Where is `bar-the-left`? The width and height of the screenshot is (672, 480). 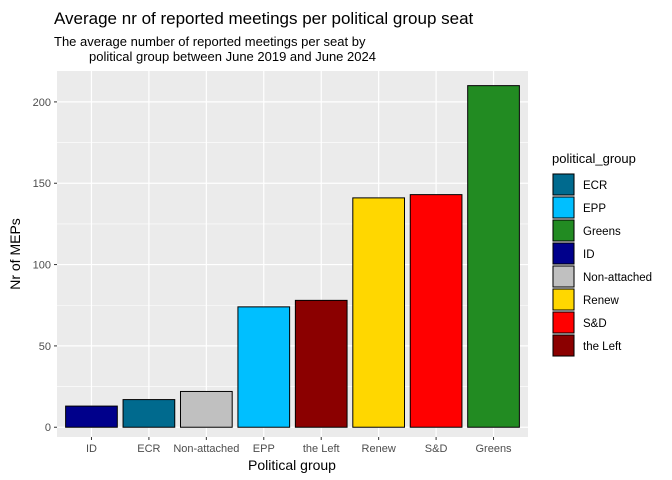
bar-the-left is located at coordinates (321, 363).